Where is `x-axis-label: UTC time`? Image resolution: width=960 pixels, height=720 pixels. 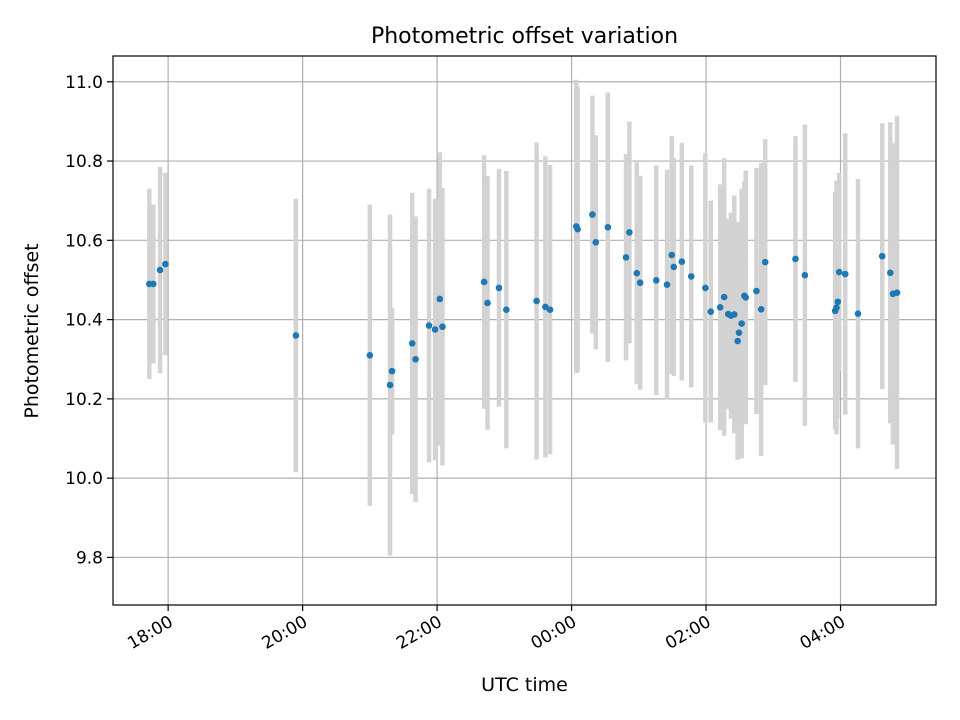 x-axis-label: UTC time is located at coordinates (524, 685).